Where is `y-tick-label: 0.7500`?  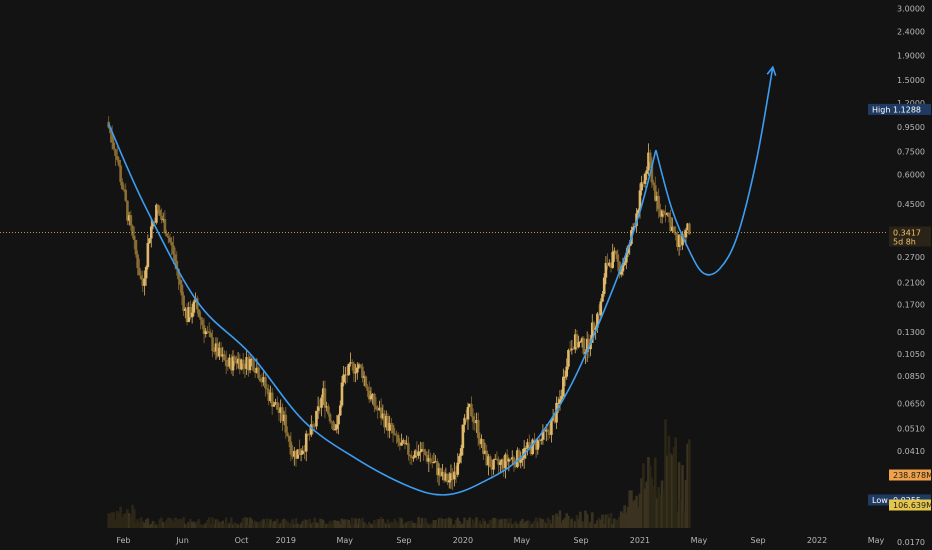 y-tick-label: 0.7500 is located at coordinates (911, 152).